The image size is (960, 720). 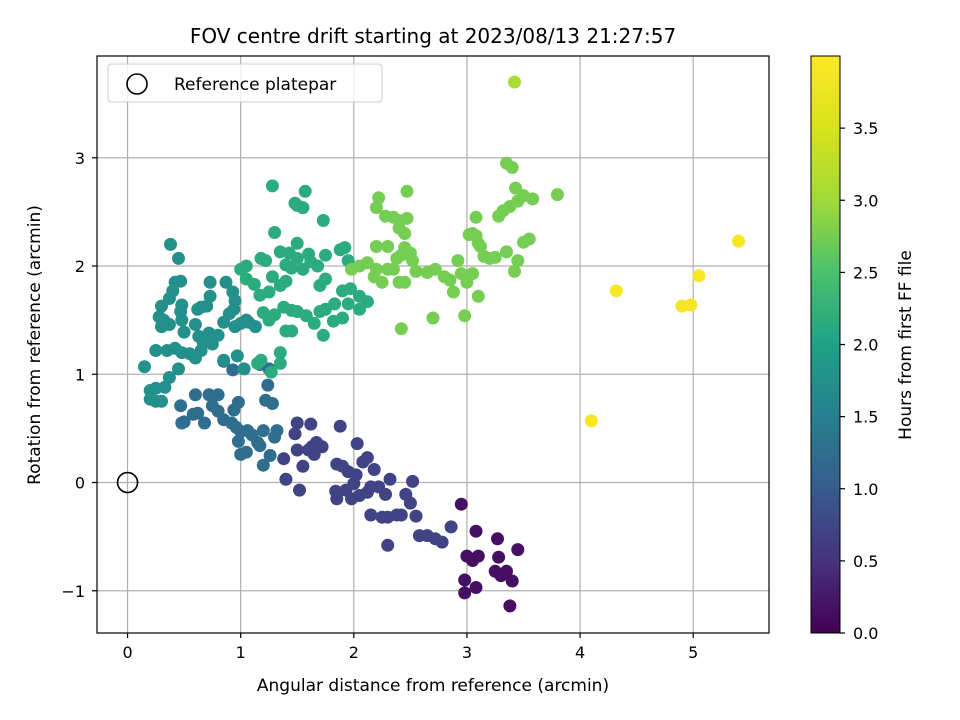 I want to click on y-axis-label: Rotation from reference (arcmin), so click(x=35, y=345).